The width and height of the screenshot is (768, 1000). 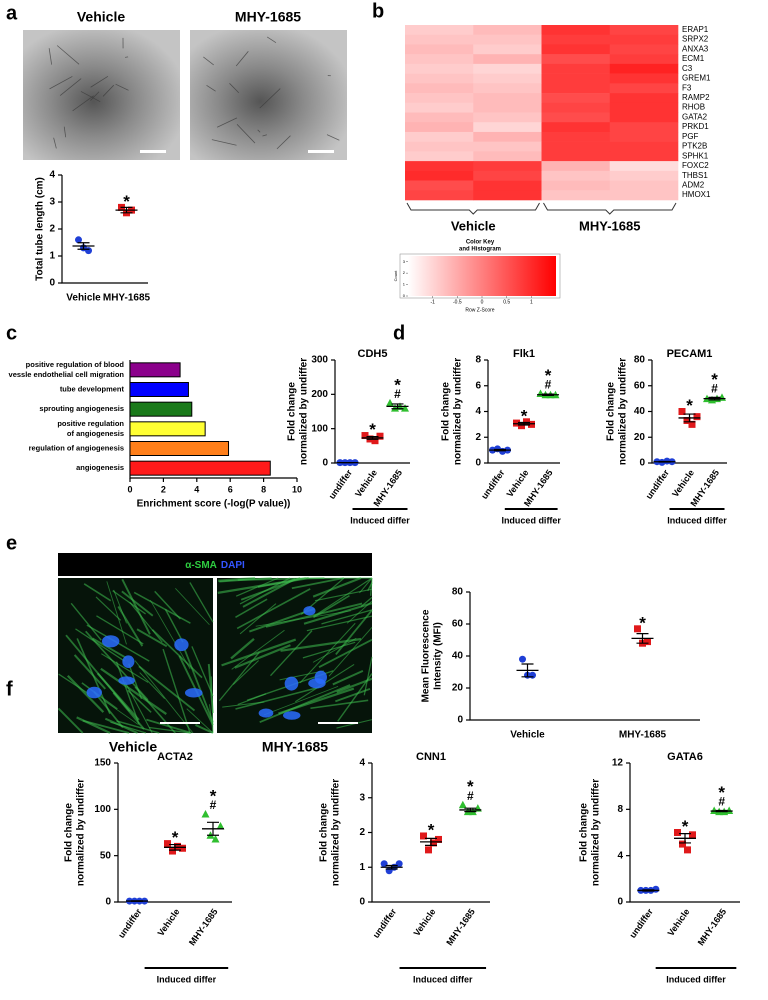 What do you see at coordinates (712, 927) in the screenshot?
I see `x-tick-label: MHY-1685` at bounding box center [712, 927].